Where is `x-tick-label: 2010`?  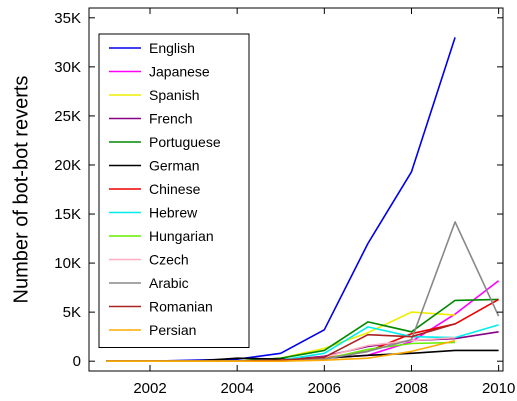 x-tick-label: 2010 is located at coordinates (498, 388).